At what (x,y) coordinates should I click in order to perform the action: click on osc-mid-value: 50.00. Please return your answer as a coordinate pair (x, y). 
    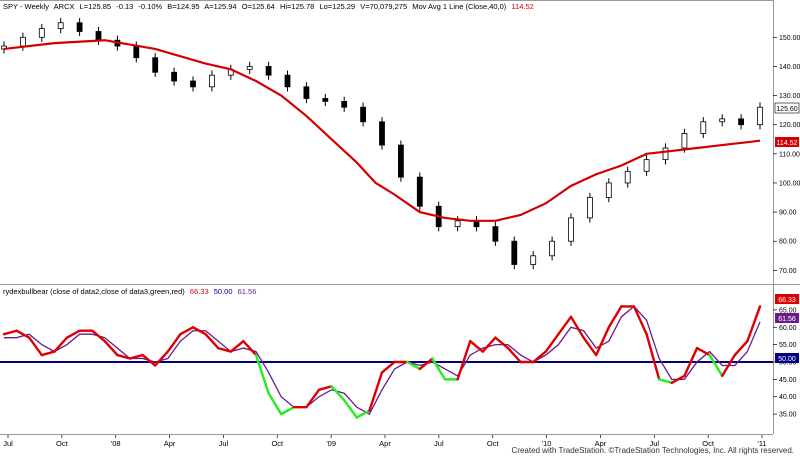
    Looking at the image, I should click on (787, 359).